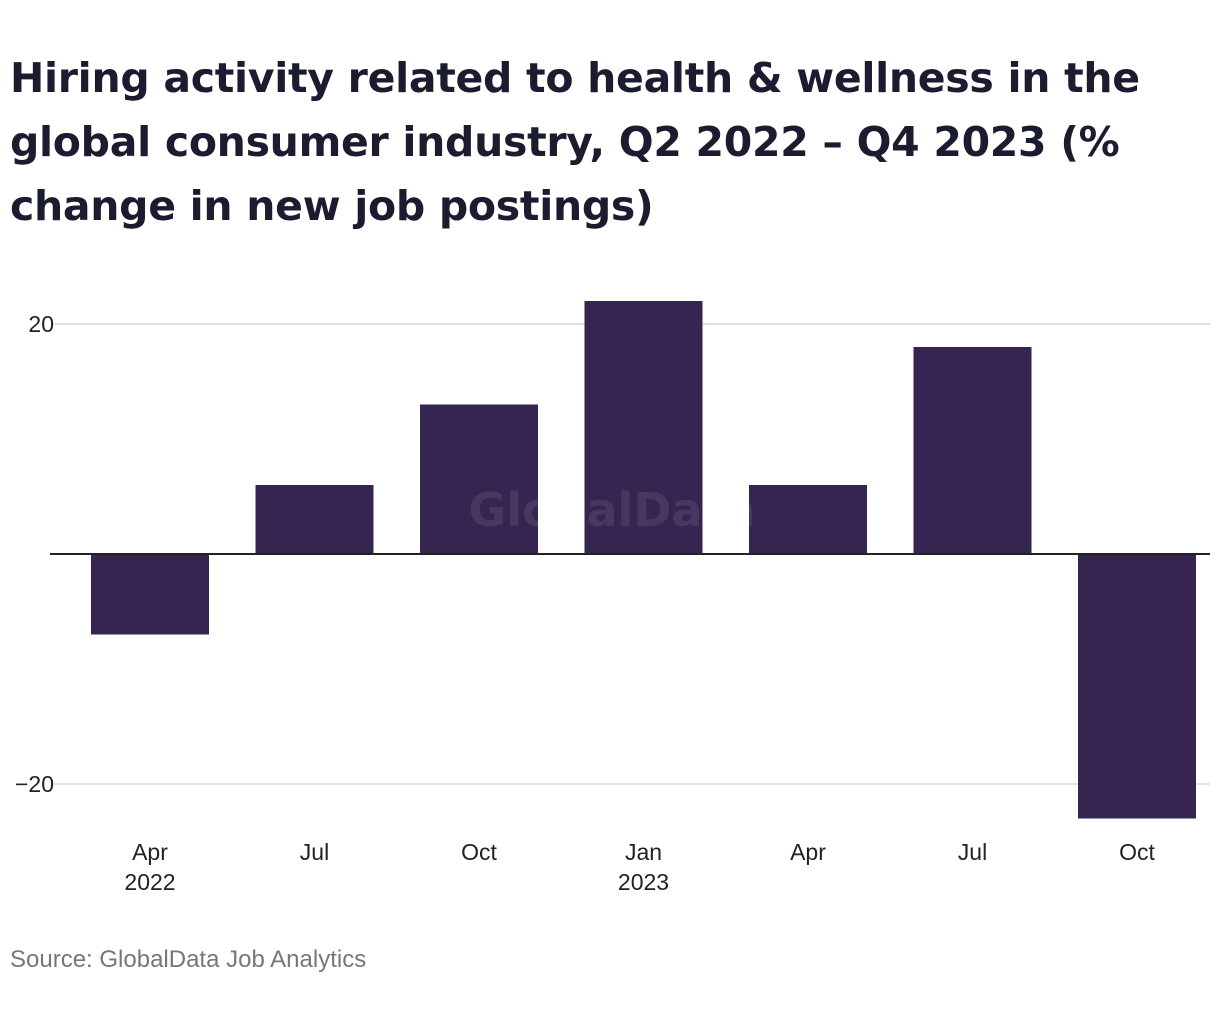 The image size is (1220, 1020). Describe the element at coordinates (34, 554) in the screenshot. I see `y-axis-ticks: 20 −20` at that location.